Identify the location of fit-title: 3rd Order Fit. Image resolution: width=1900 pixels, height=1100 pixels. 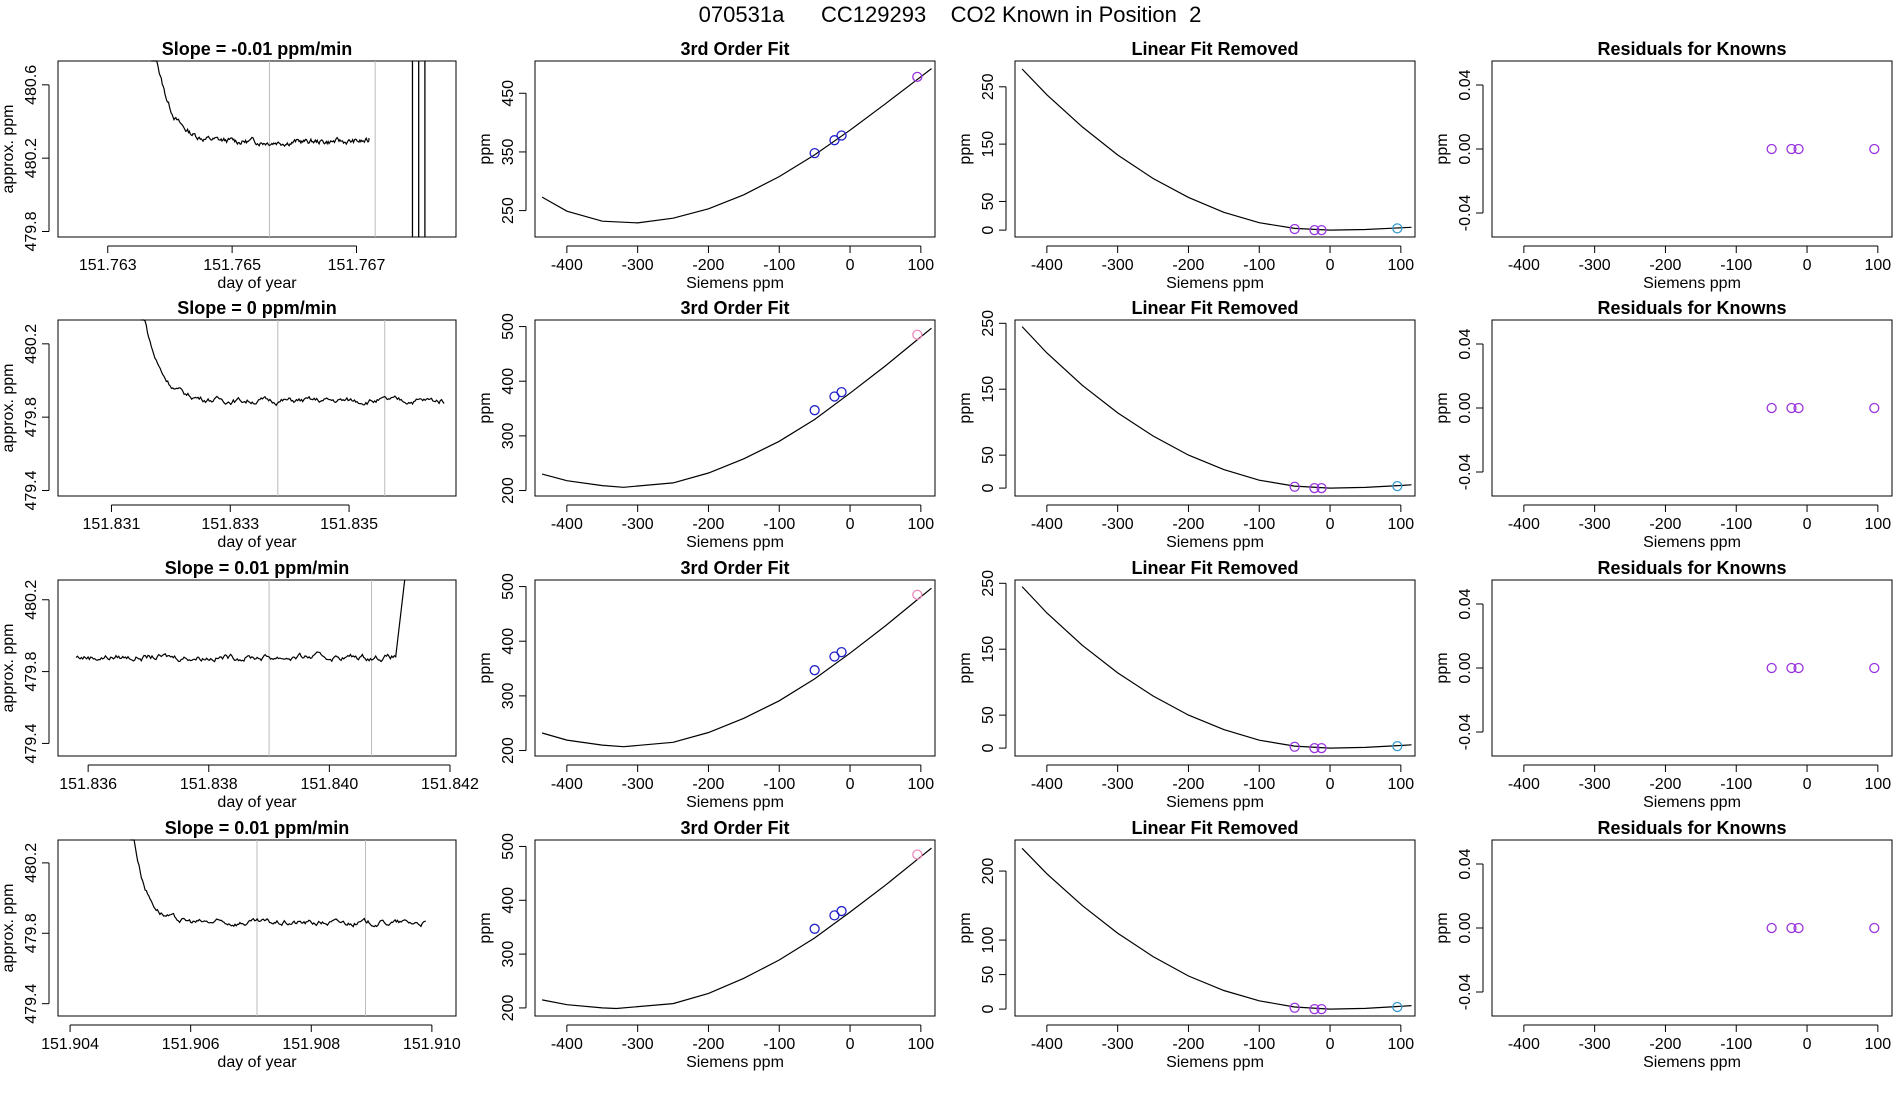
(734, 568).